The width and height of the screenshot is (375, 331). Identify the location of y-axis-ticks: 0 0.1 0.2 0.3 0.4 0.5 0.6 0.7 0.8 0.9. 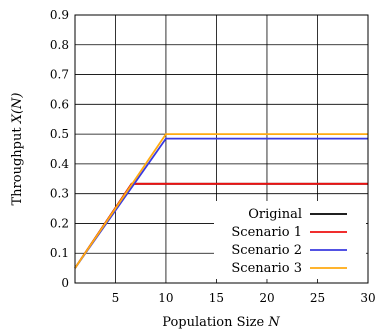
(59, 149).